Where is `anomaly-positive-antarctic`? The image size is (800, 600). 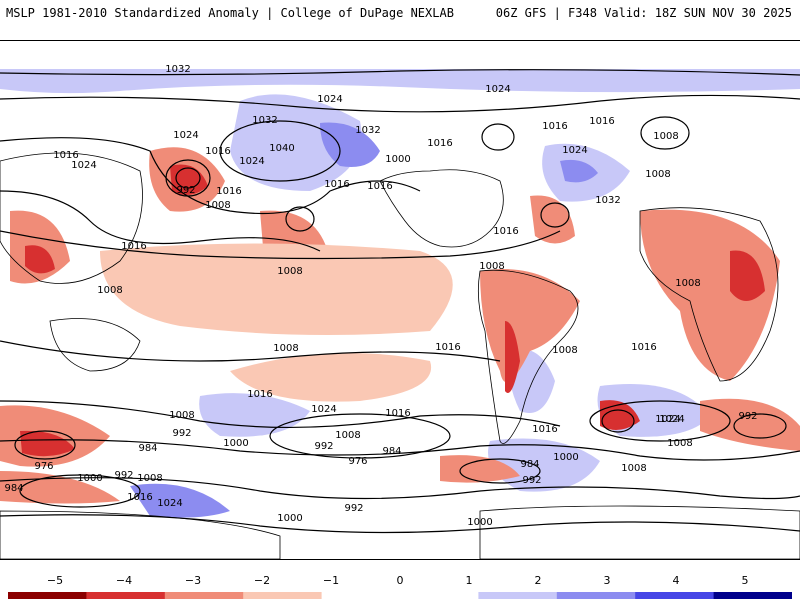 anomaly-positive-antarctic is located at coordinates (180, 500).